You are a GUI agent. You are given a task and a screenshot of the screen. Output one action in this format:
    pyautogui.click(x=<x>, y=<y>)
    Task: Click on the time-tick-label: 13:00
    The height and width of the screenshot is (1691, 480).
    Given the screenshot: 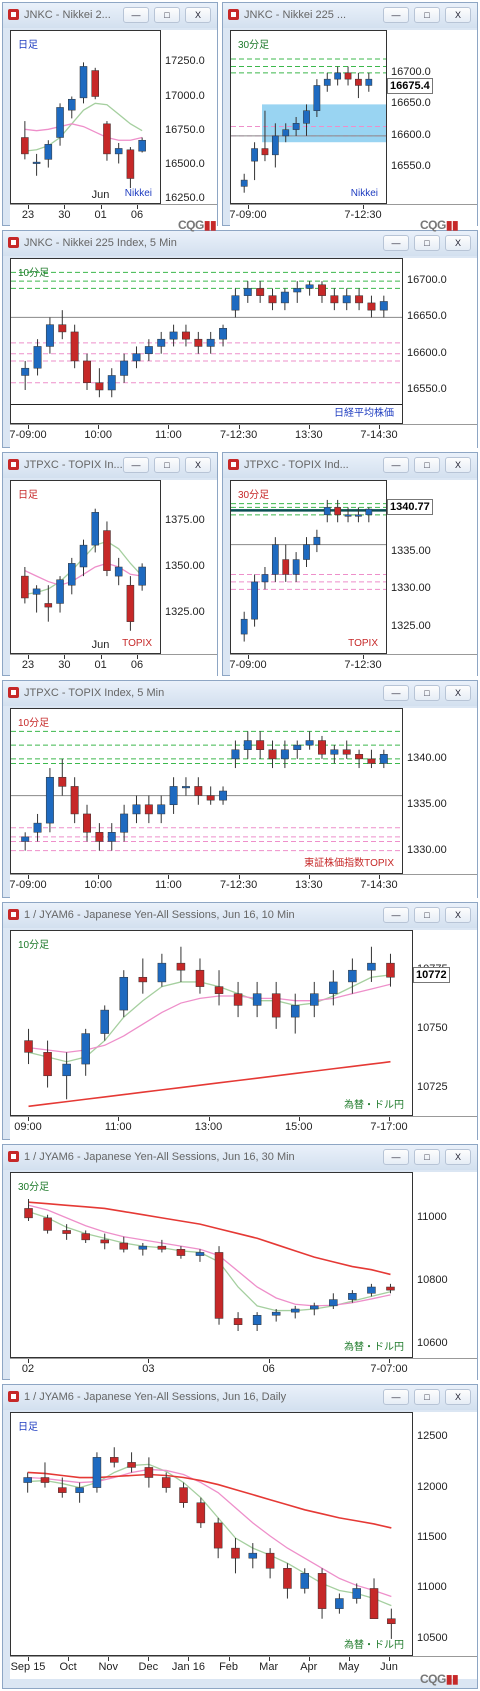 What is the action you would take?
    pyautogui.click(x=208, y=1127)
    